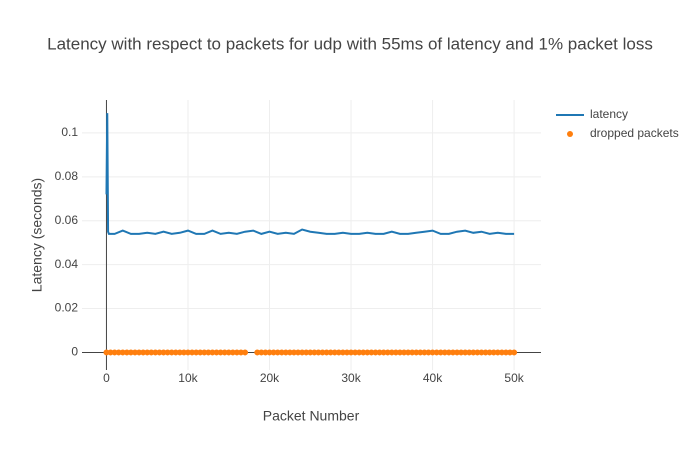 The height and width of the screenshot is (450, 700). Describe the element at coordinates (609, 114) in the screenshot. I see `legend-label: latency` at that location.